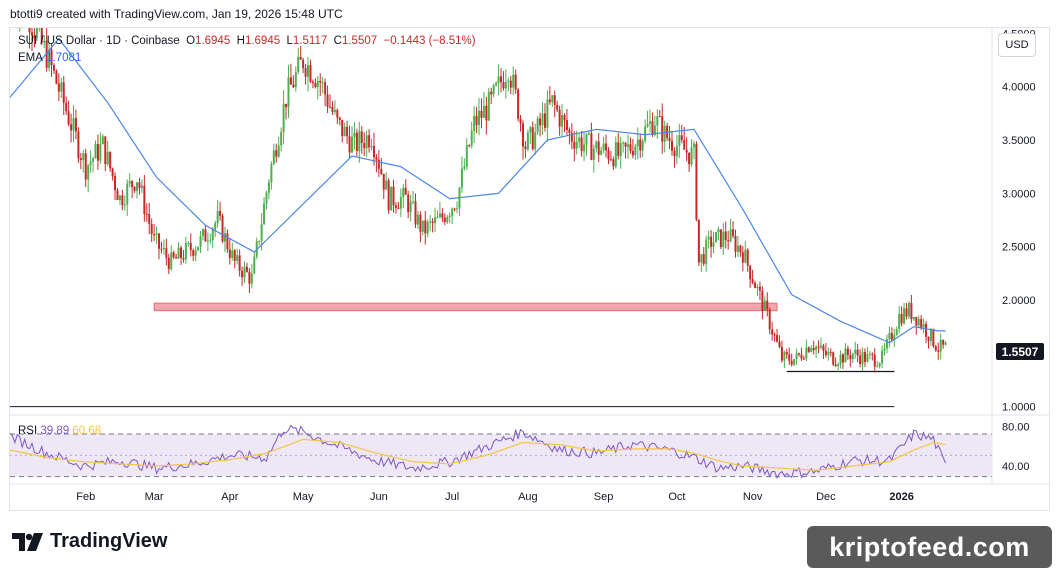 The height and width of the screenshot is (571, 1057). What do you see at coordinates (1016, 467) in the screenshot?
I see `rsi-tick-label: 40.00` at bounding box center [1016, 467].